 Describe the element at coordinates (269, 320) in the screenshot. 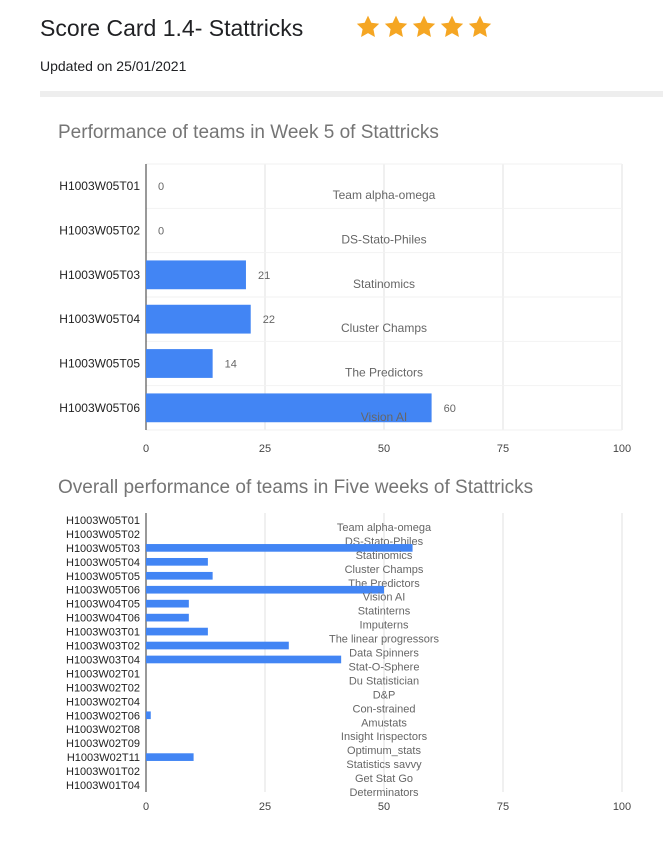

I see `value-label: 22` at that location.